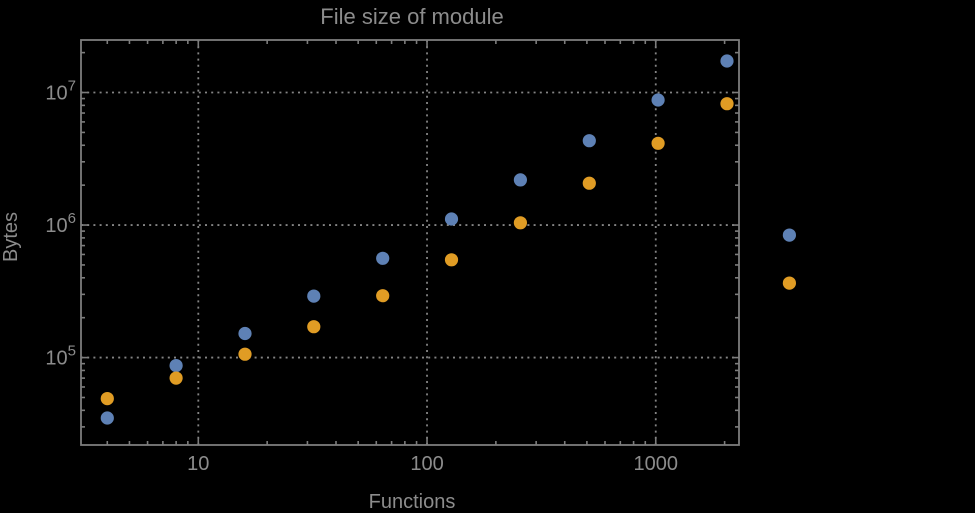 This screenshot has width=975, height=513. Describe the element at coordinates (60, 223) in the screenshot. I see `y-tick-label: 10⁶` at that location.